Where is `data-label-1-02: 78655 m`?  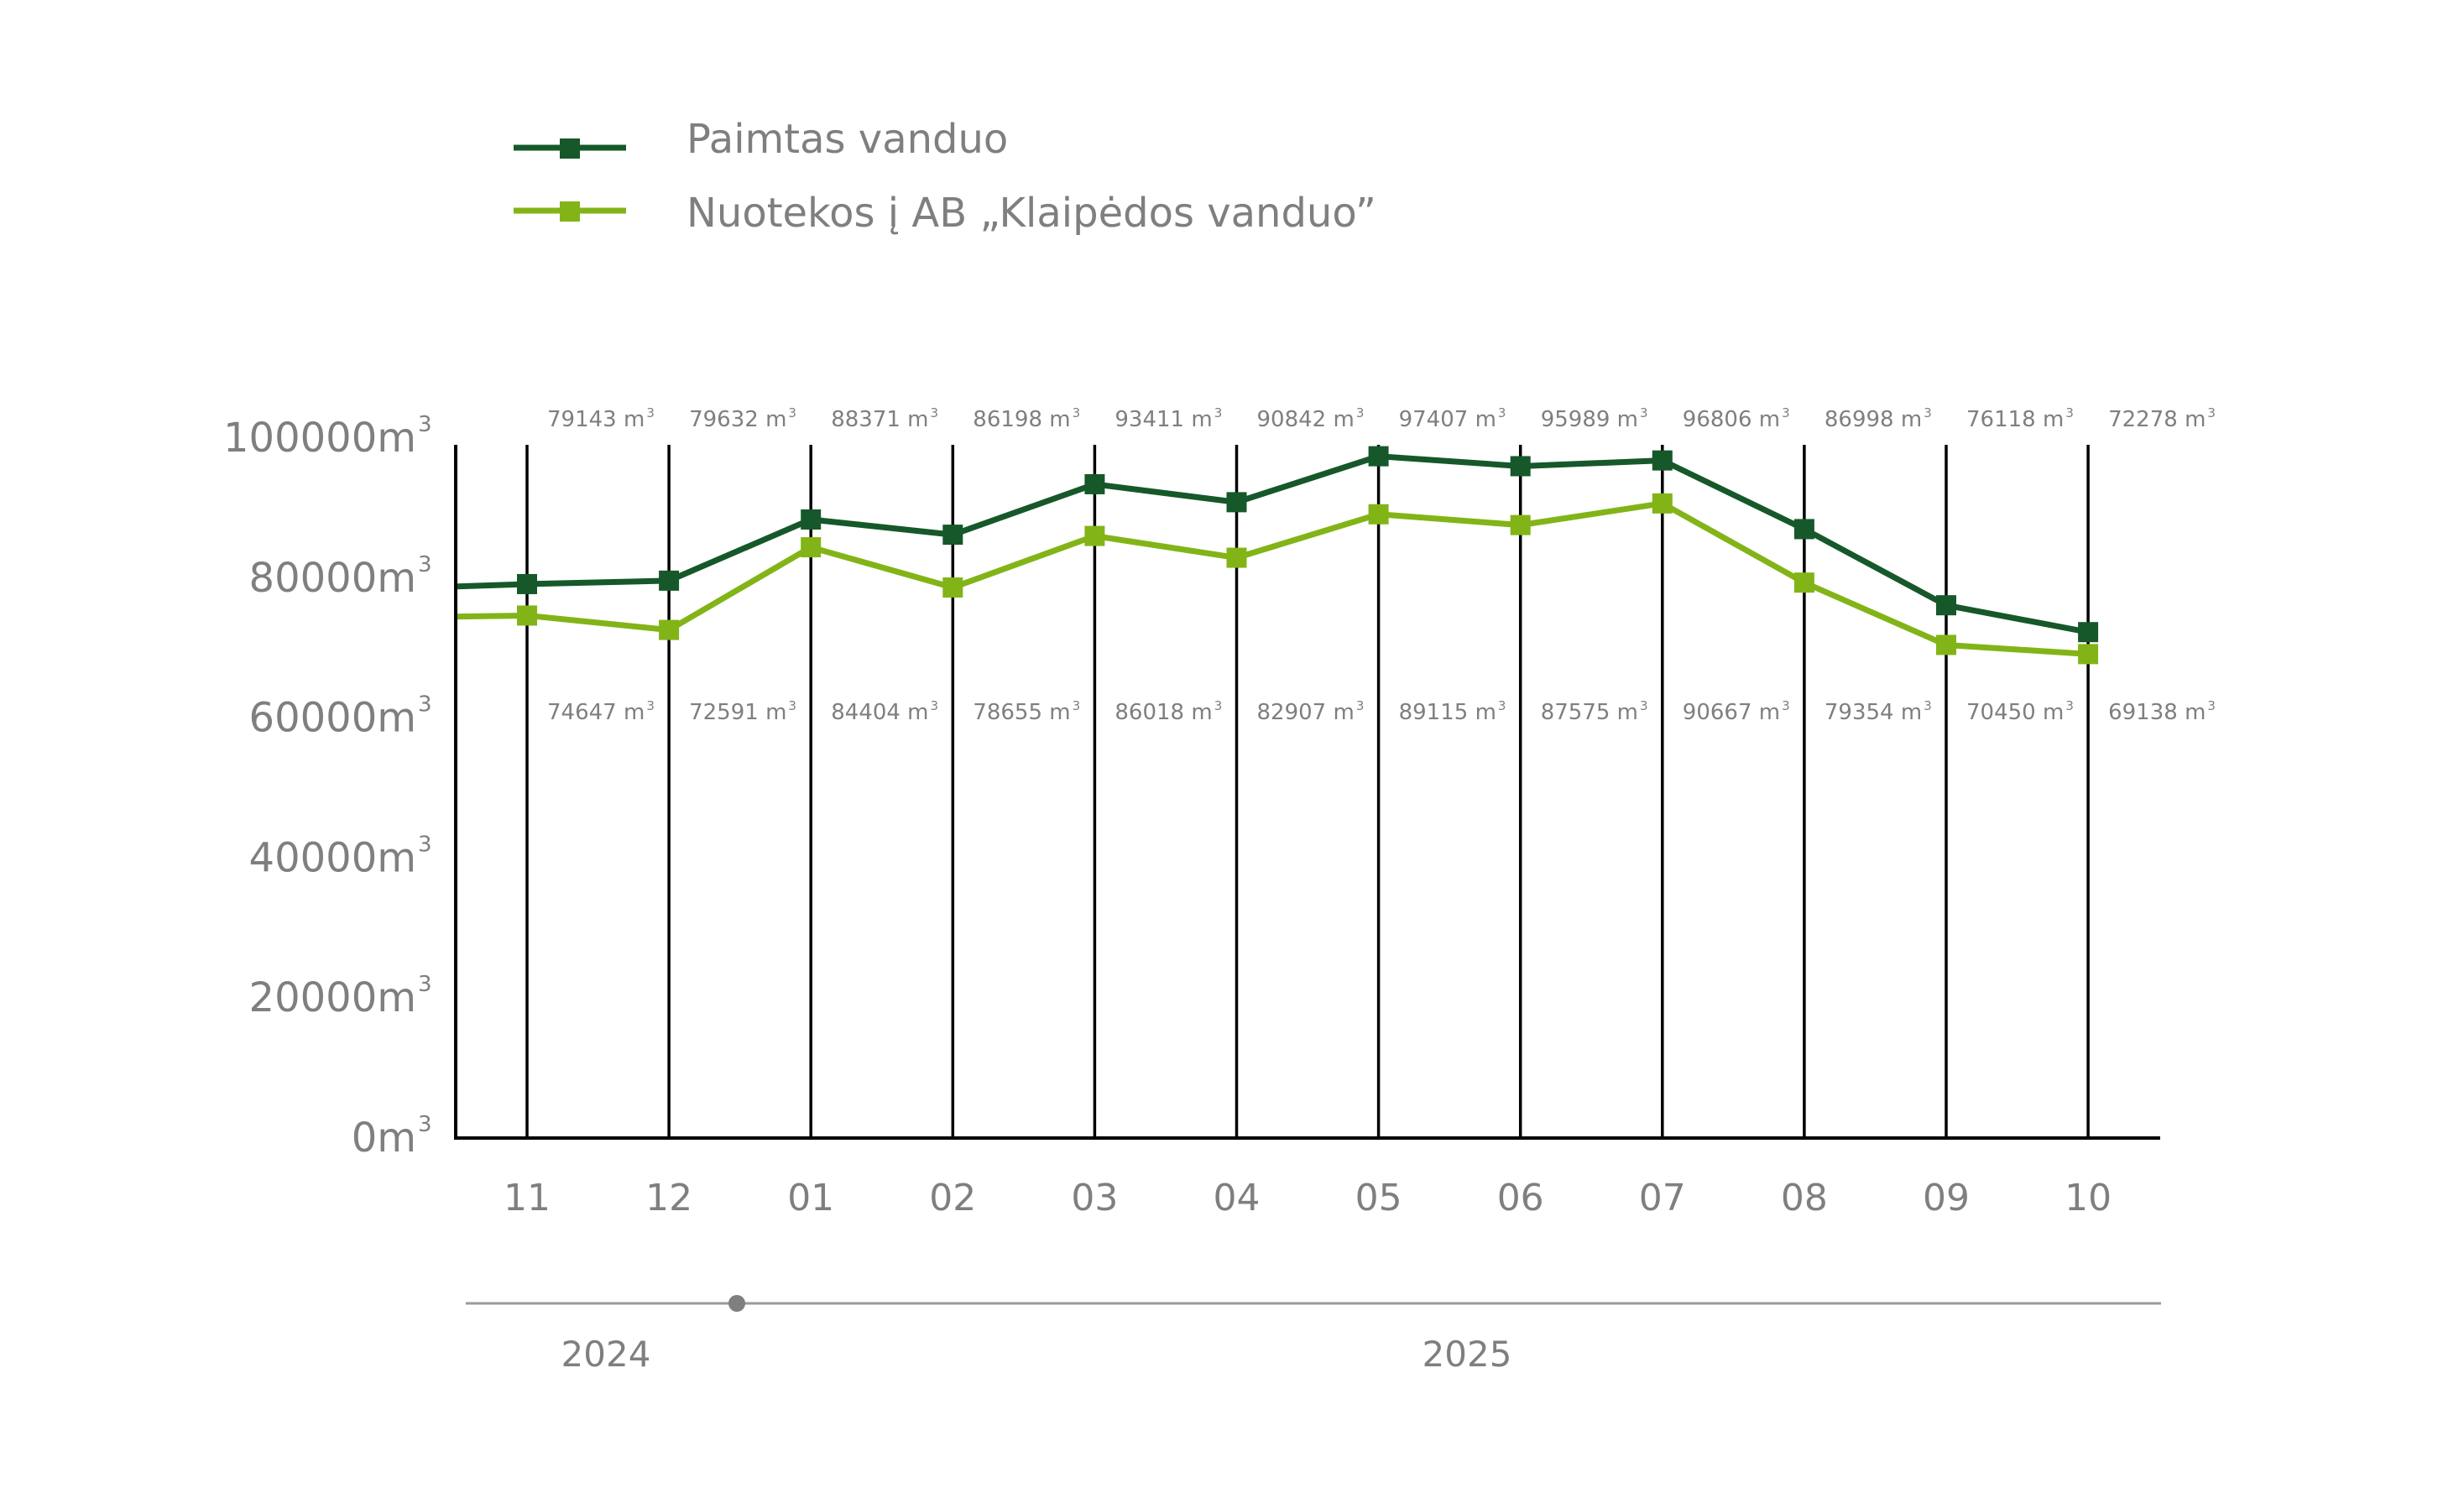
data-label-1-02: 78655 m is located at coordinates (1021, 713).